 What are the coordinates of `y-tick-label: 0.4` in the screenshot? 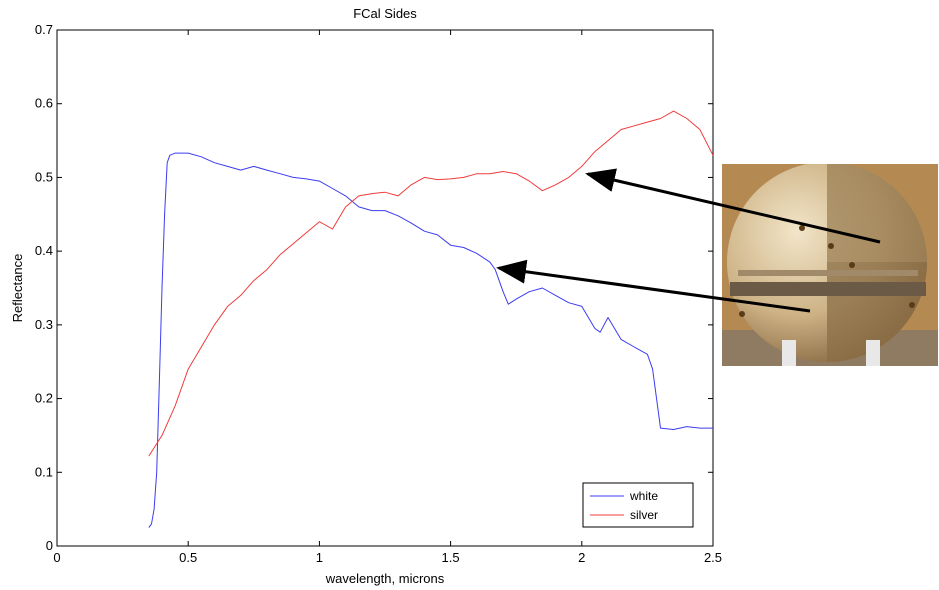 It's located at (44, 250).